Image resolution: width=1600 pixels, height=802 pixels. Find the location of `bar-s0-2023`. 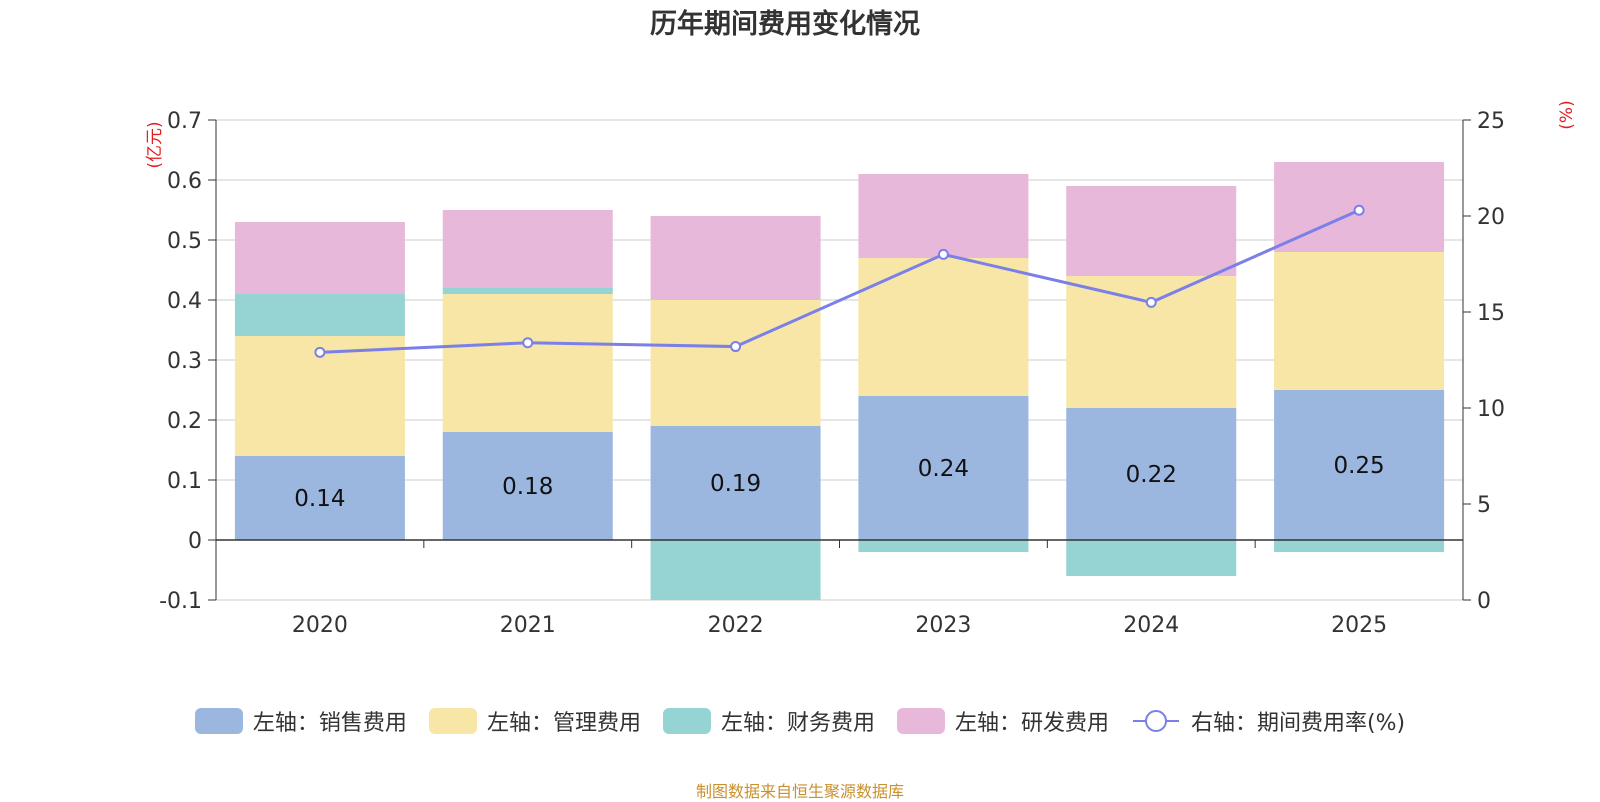

bar-s0-2023 is located at coordinates (943, 468).